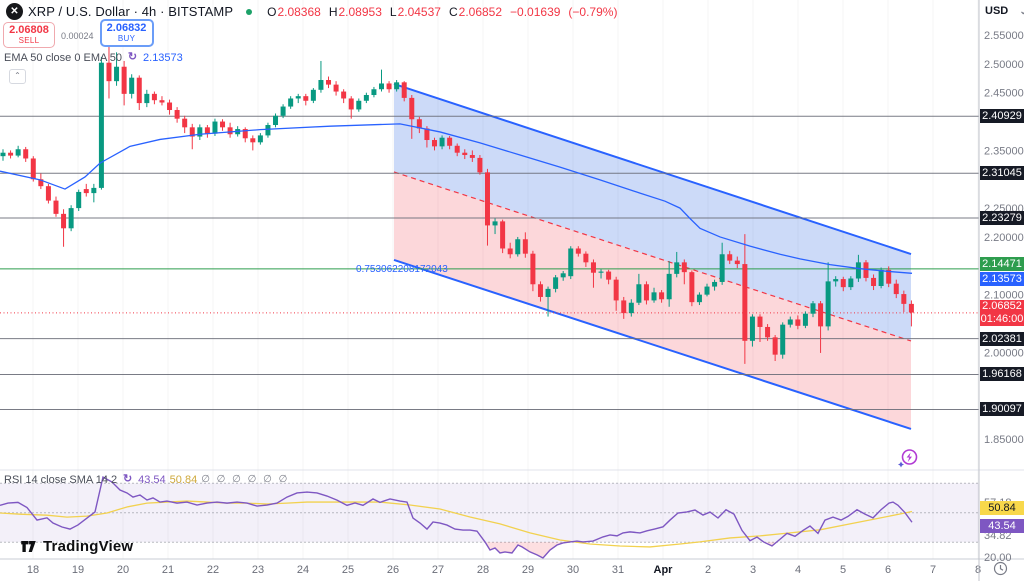 This screenshot has width=1024, height=581. What do you see at coordinates (1004, 296) in the screenshot?
I see `price-axis-tick: 2.10000` at bounding box center [1004, 296].